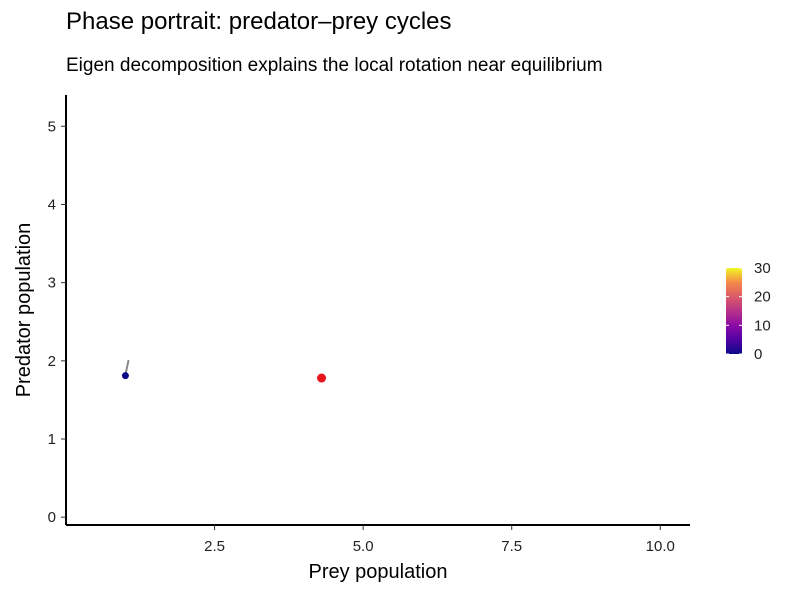 The height and width of the screenshot is (600, 800). What do you see at coordinates (758, 354) in the screenshot?
I see `colorbar-label: 0` at bounding box center [758, 354].